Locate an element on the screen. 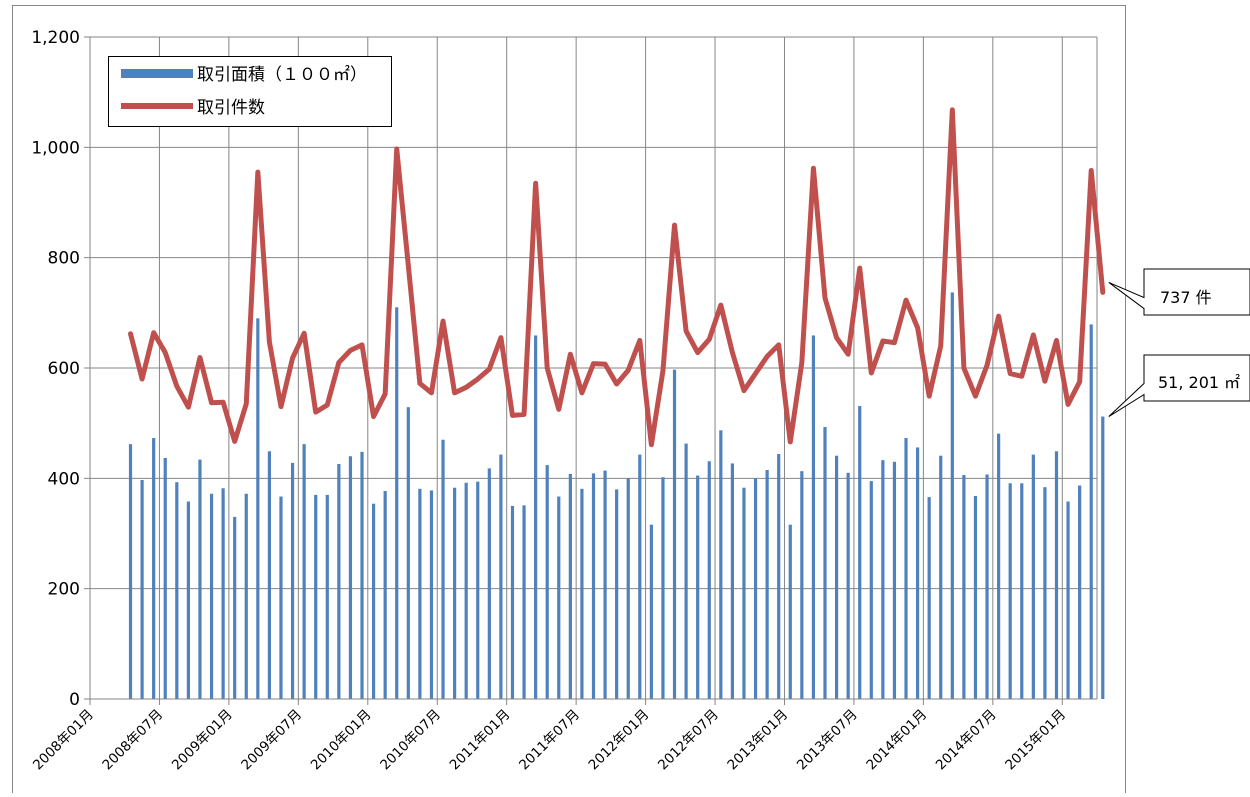 This screenshot has height=797, width=1250. legend-box is located at coordinates (250, 91).